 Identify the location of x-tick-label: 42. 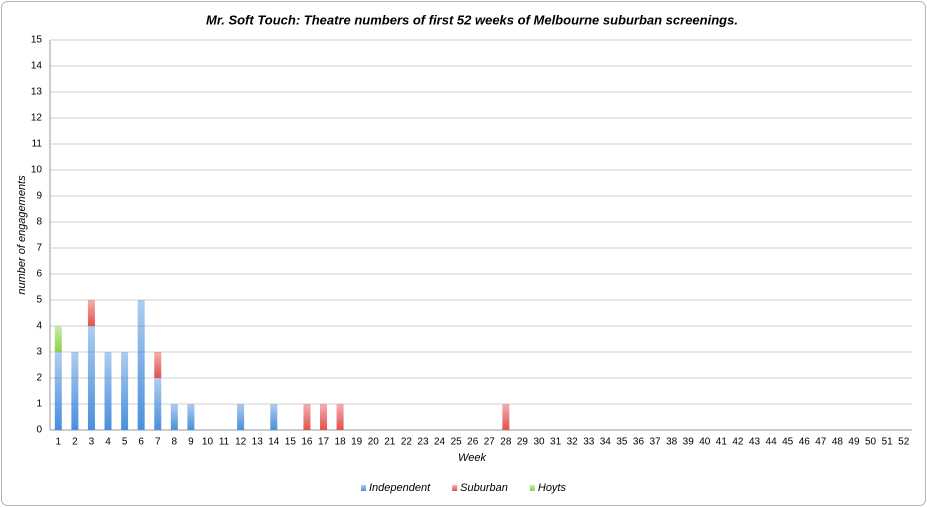
(738, 442).